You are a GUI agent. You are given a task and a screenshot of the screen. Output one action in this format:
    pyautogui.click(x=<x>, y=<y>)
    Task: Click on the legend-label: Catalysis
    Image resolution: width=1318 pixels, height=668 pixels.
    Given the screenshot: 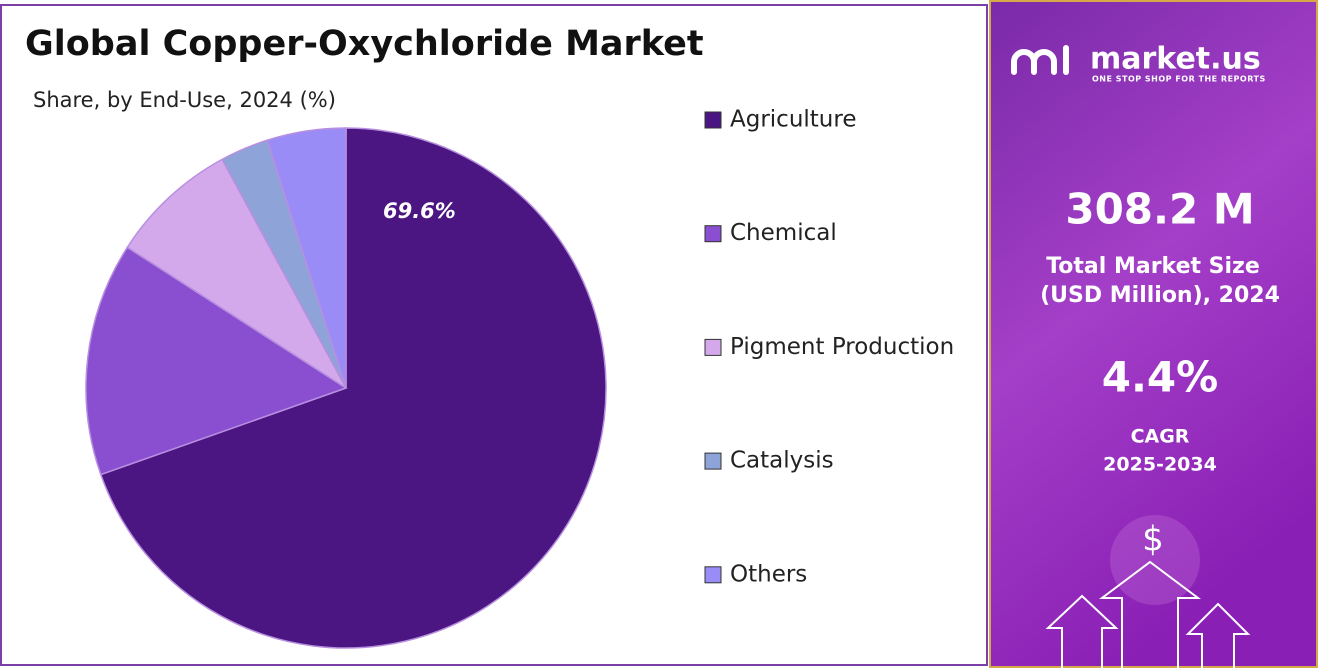 What is the action you would take?
    pyautogui.click(x=782, y=461)
    